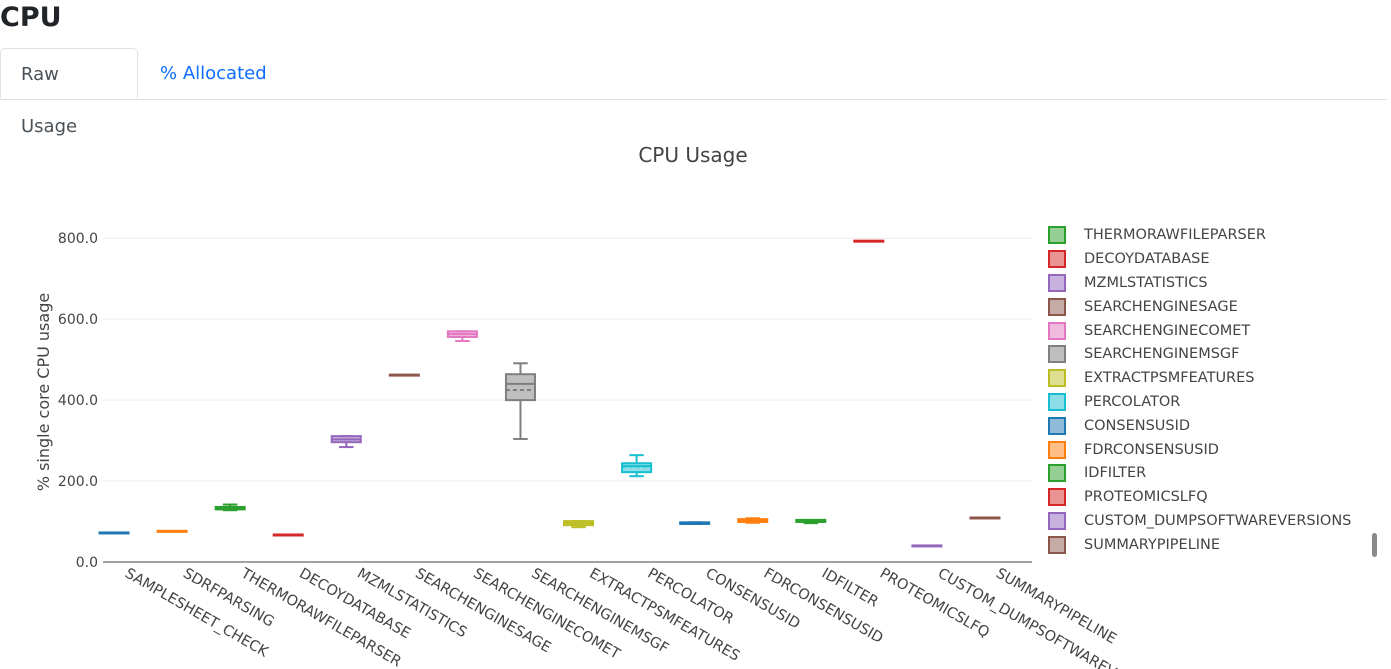 This screenshot has height=669, width=1391. I want to click on legend-label: PROTEOMICSLFQ, so click(1146, 497).